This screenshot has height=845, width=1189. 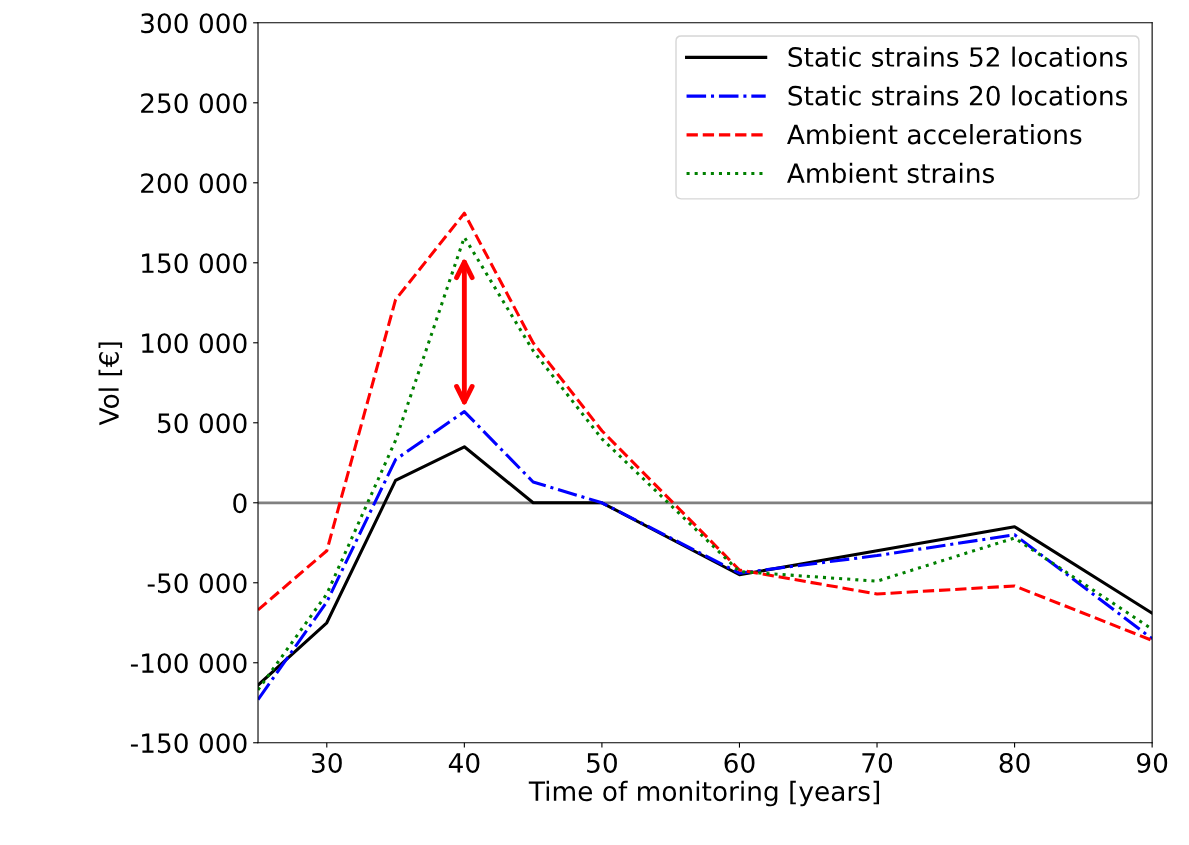 What do you see at coordinates (188, 743) in the screenshot?
I see `y-tick-label: -150 000` at bounding box center [188, 743].